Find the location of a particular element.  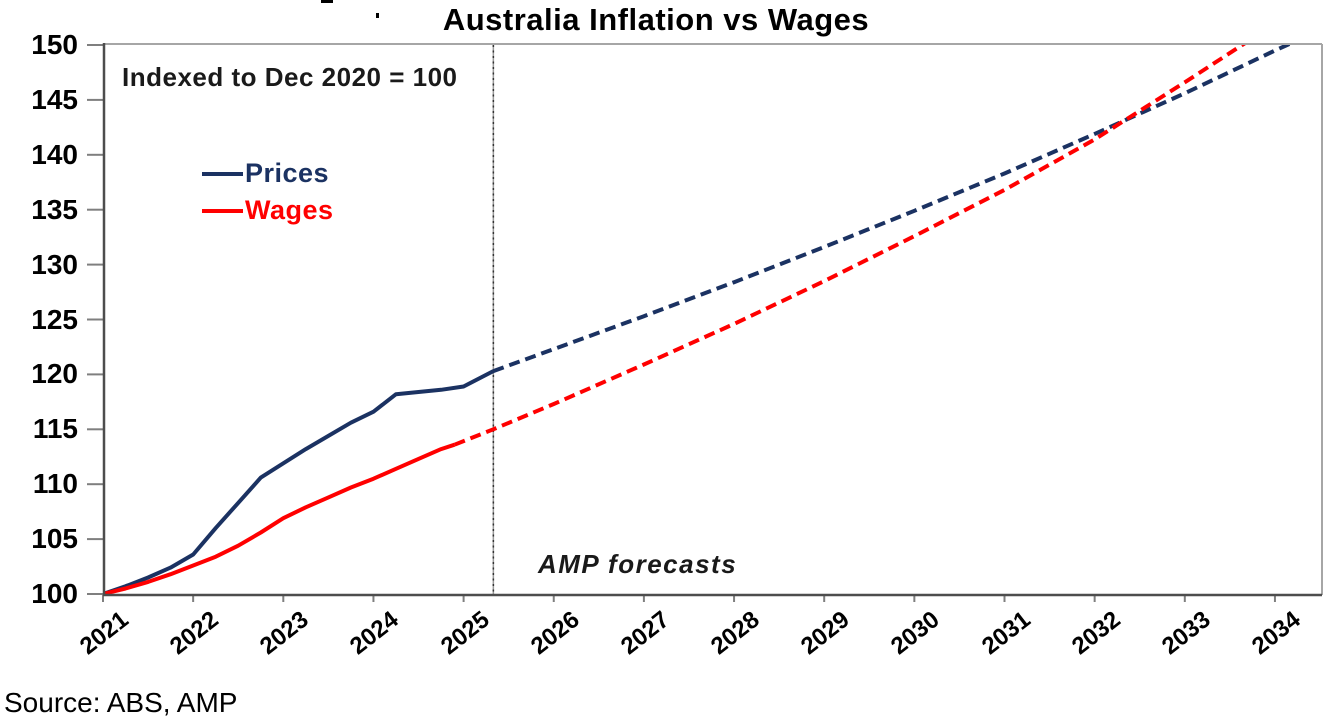

y-tick-label-125: 125 is located at coordinates (54, 319).